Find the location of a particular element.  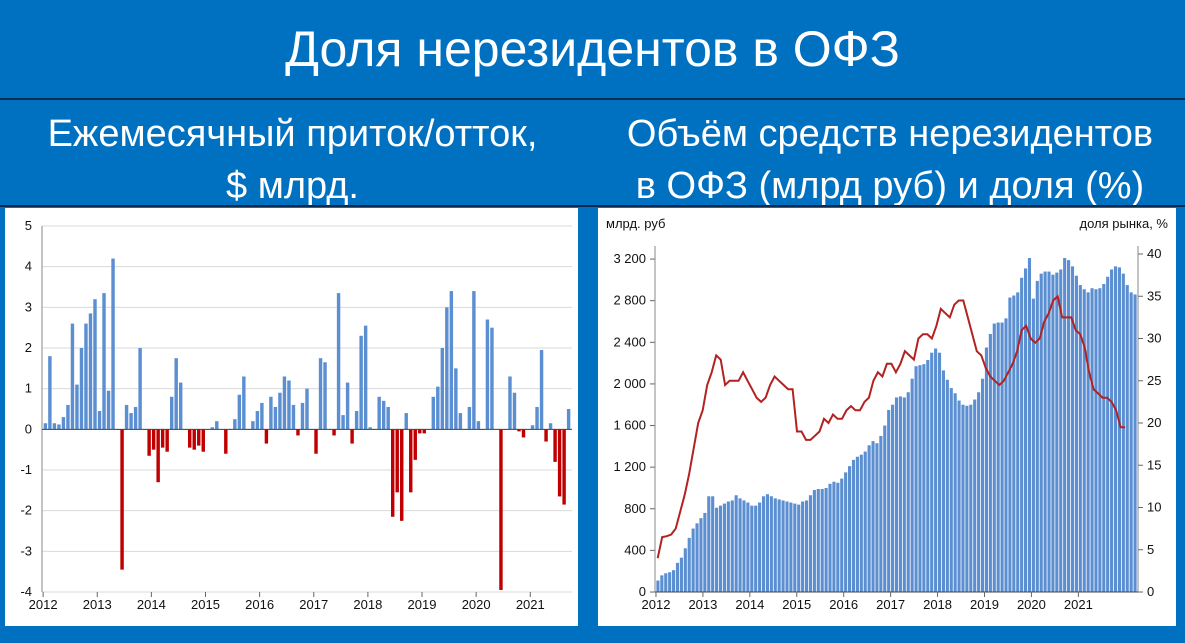

x-tick-label: 2012 is located at coordinates (656, 604).